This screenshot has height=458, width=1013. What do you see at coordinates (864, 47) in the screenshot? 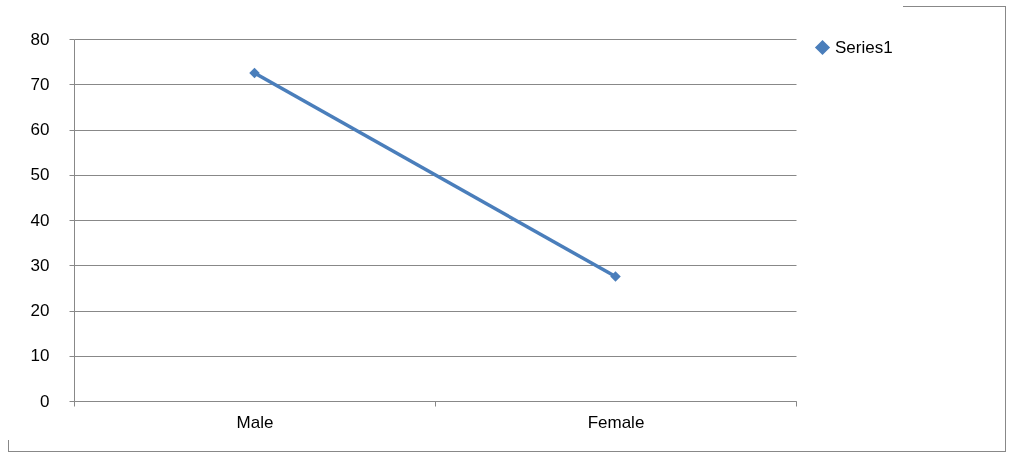
I see `legend-label: Series1` at bounding box center [864, 47].